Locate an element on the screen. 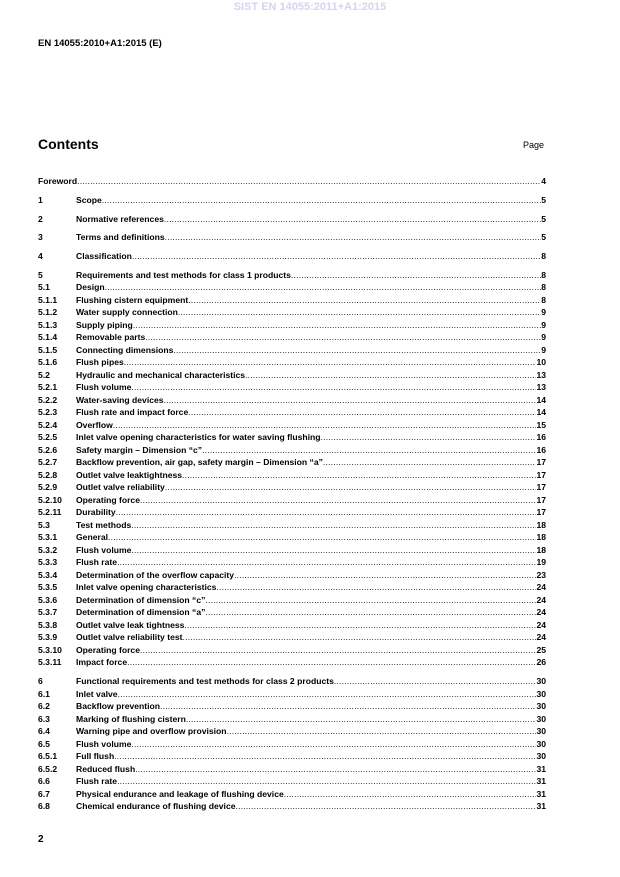 The height and width of the screenshot is (877, 620). toc-entry-number: 6.2 is located at coordinates (44, 706).